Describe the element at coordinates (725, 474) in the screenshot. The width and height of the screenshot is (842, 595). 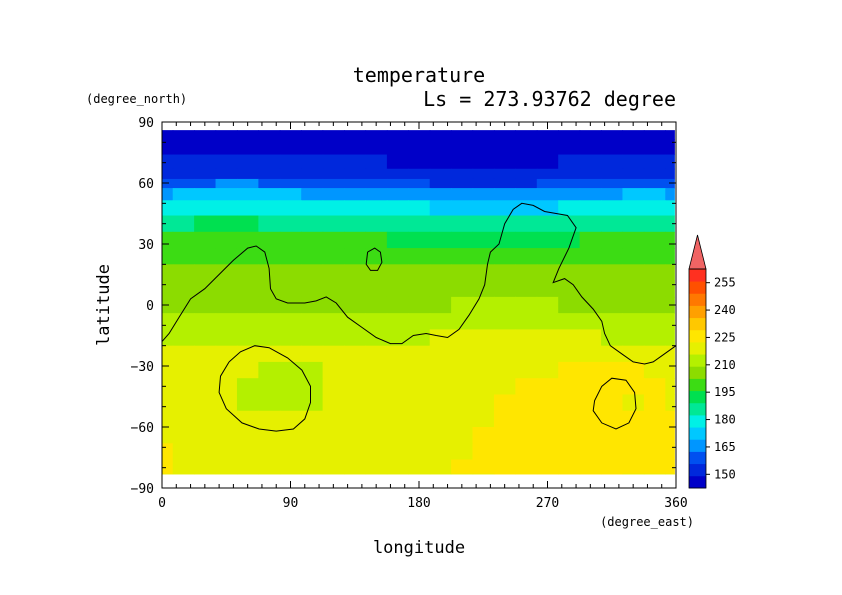
I see `colorbar-tick-label: 150` at that location.